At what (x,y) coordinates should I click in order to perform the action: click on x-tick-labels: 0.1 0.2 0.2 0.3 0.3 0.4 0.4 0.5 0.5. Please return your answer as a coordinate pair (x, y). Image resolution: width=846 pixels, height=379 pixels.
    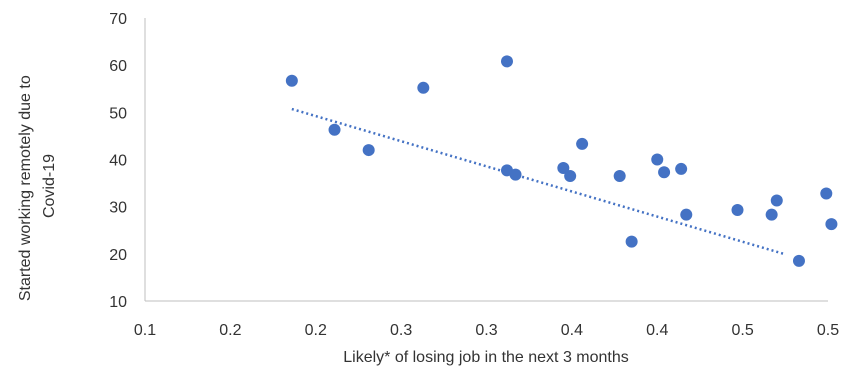
    Looking at the image, I should click on (486, 330).